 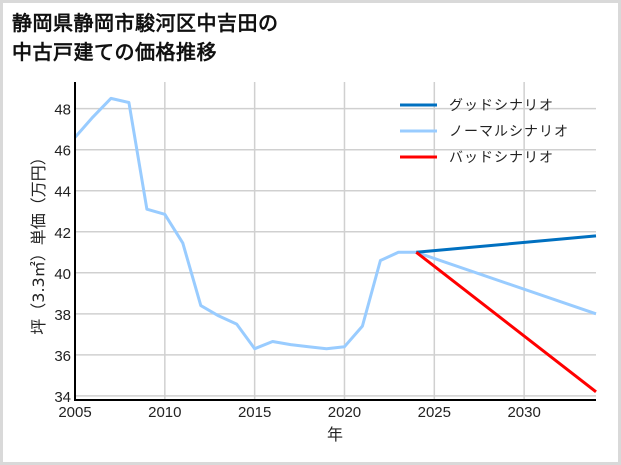 What do you see at coordinates (335, 434) in the screenshot?
I see `x-axis-label: 年` at bounding box center [335, 434].